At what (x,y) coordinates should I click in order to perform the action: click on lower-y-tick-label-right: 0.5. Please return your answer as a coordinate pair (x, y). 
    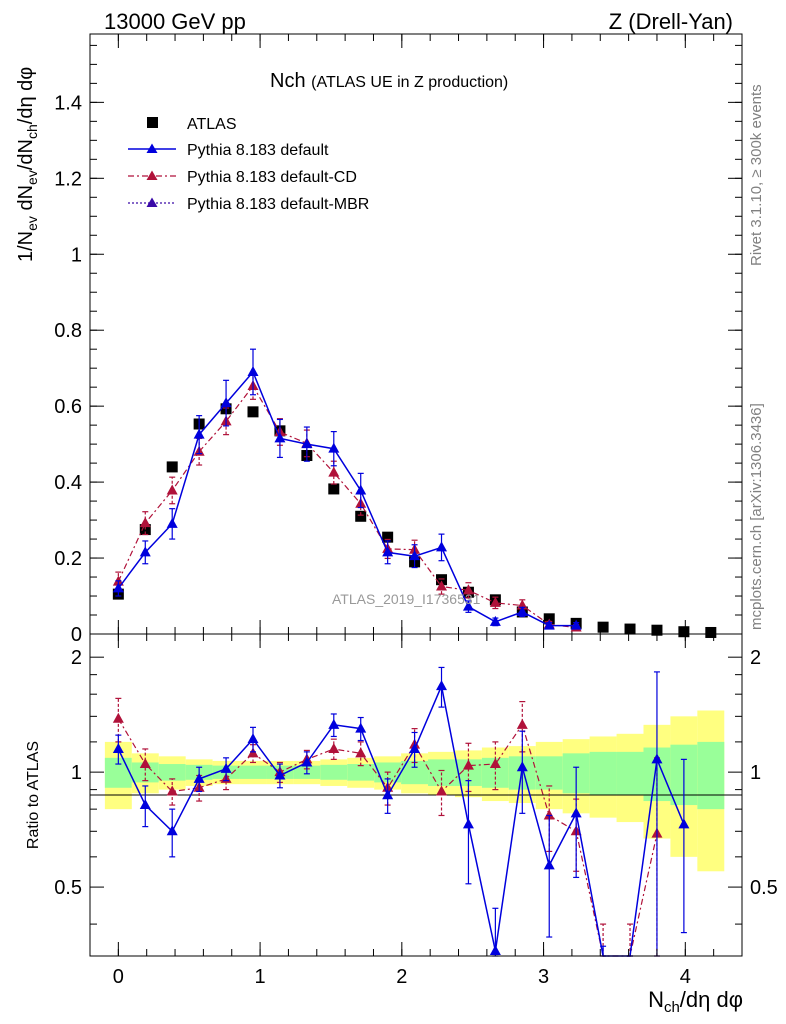
    Looking at the image, I should click on (764, 888).